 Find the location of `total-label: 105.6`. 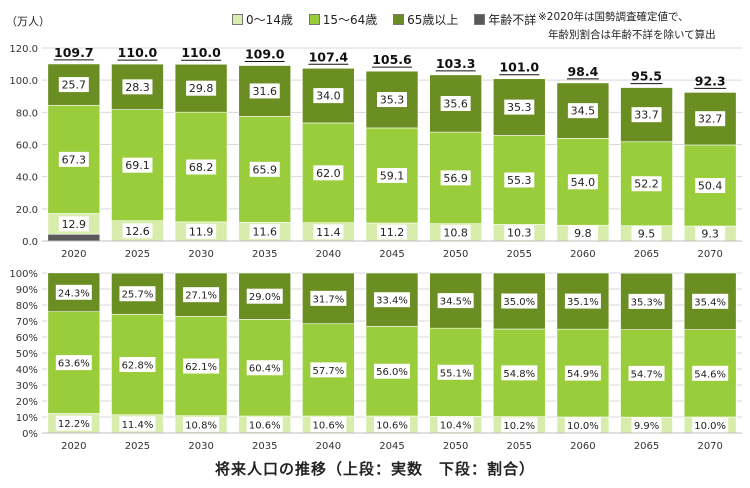

total-label: 105.6 is located at coordinates (392, 59).